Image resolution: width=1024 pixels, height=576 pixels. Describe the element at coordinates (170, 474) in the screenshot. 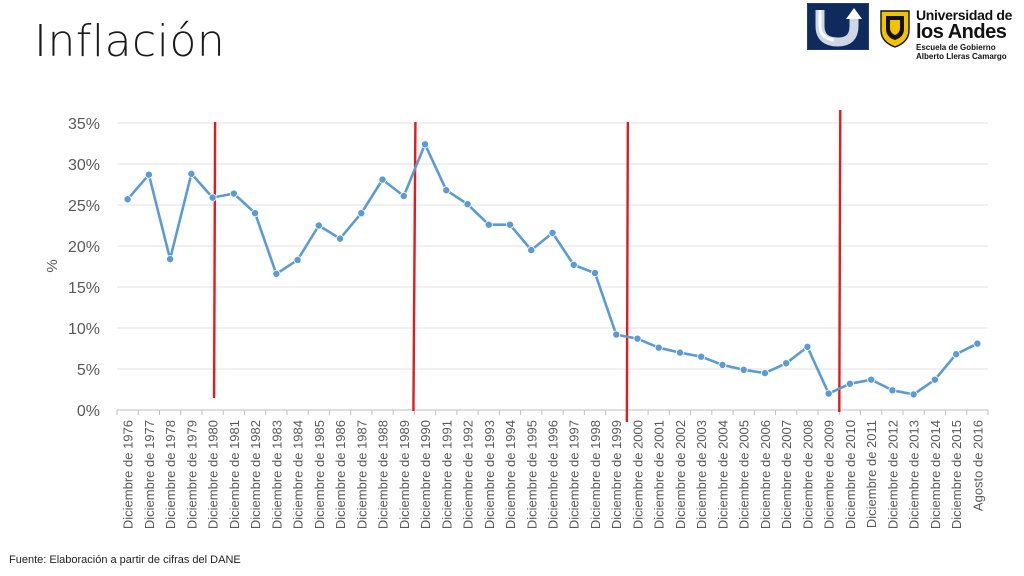

I see `x-tick-label: Diciembre de 1978` at that location.